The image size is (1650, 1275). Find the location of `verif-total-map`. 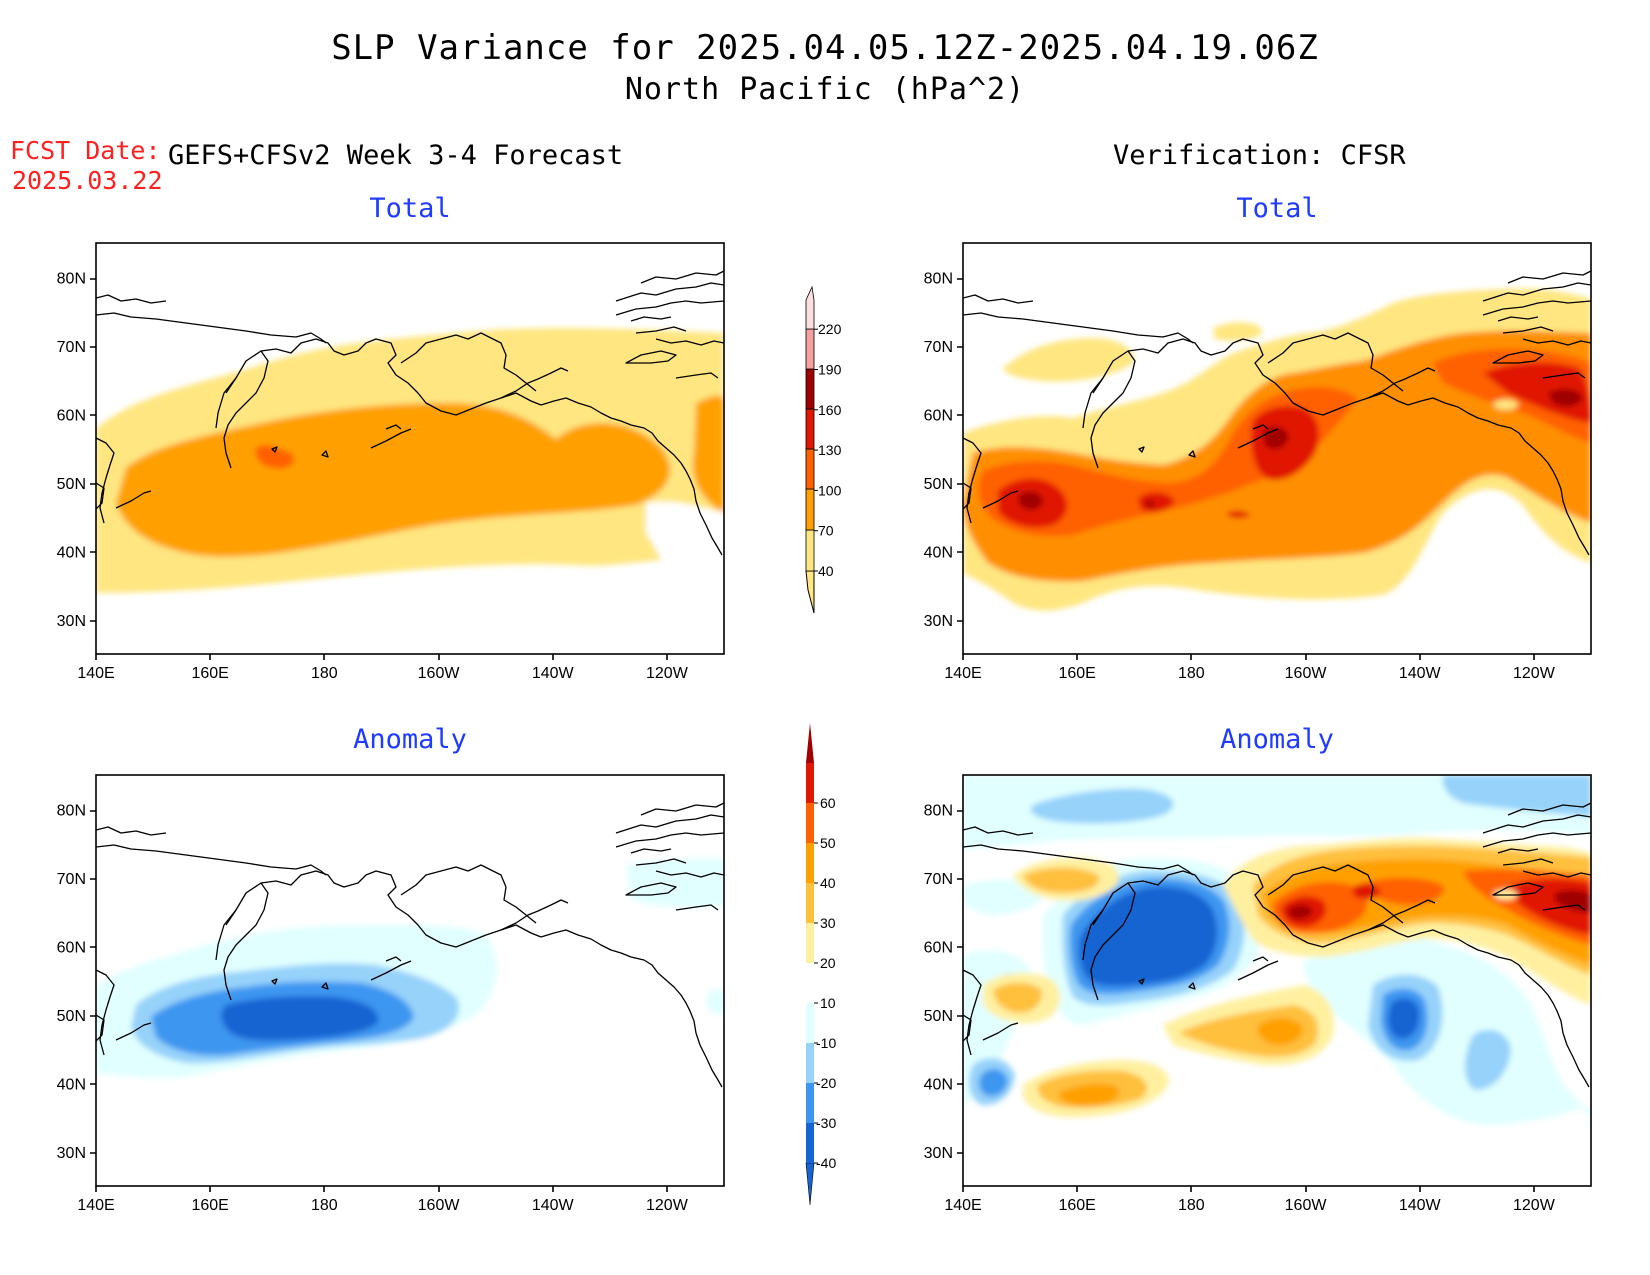

verif-total-map is located at coordinates (1277, 440).